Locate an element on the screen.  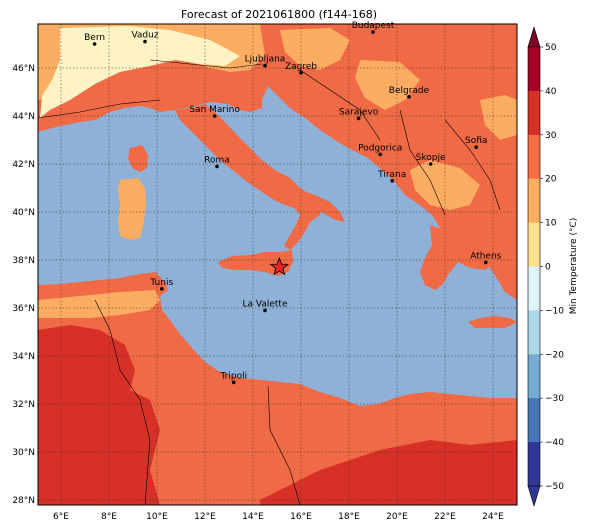
city-label: Bern is located at coordinates (94, 38).